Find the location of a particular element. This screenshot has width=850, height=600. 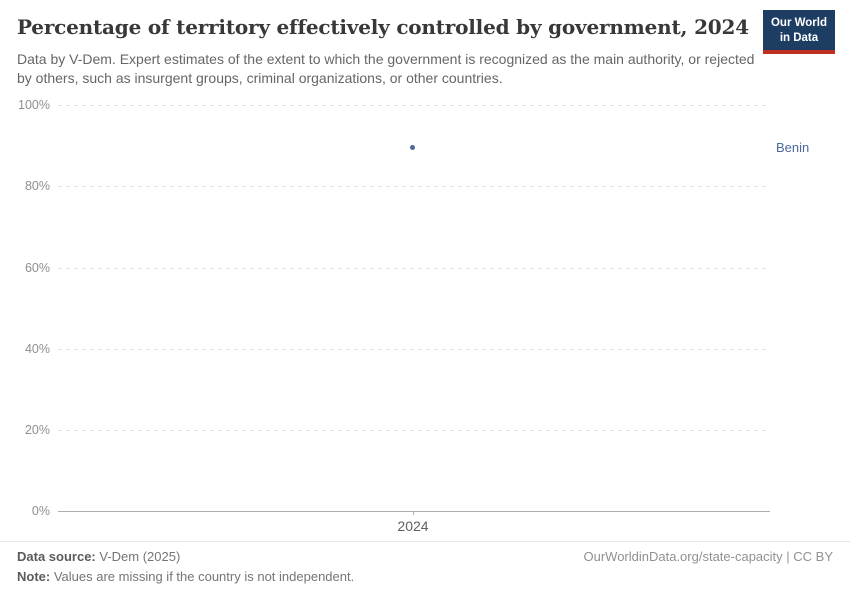

y-tick-label-80: 80% is located at coordinates (37, 186).